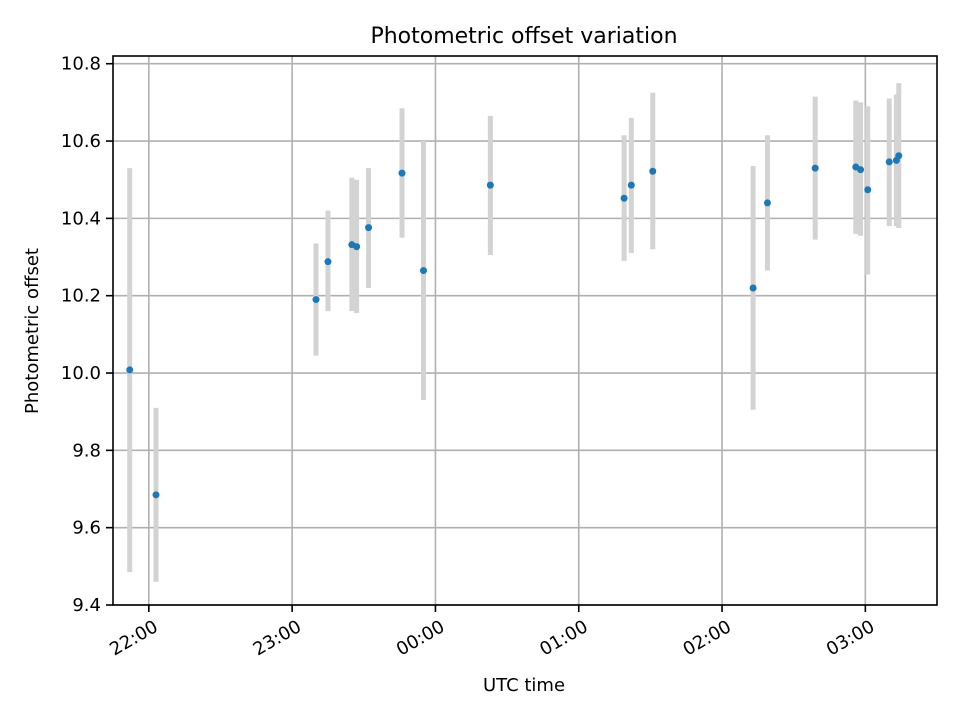 Image resolution: width=960 pixels, height=720 pixels. What do you see at coordinates (524, 685) in the screenshot?
I see `x-axis-label: UTC time` at bounding box center [524, 685].